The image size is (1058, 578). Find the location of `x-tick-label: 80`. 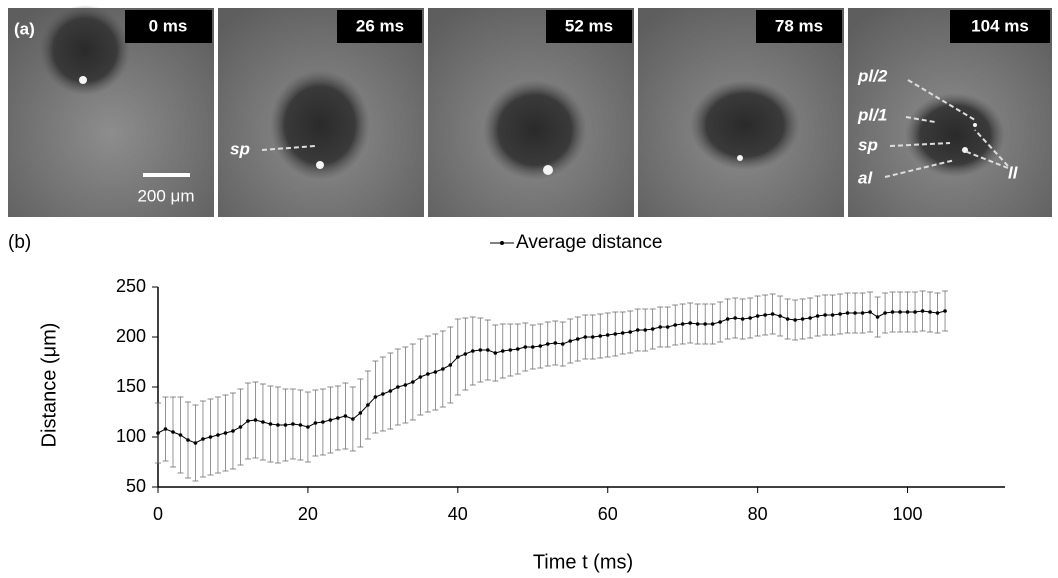

x-tick-label: 80 is located at coordinates (758, 514).